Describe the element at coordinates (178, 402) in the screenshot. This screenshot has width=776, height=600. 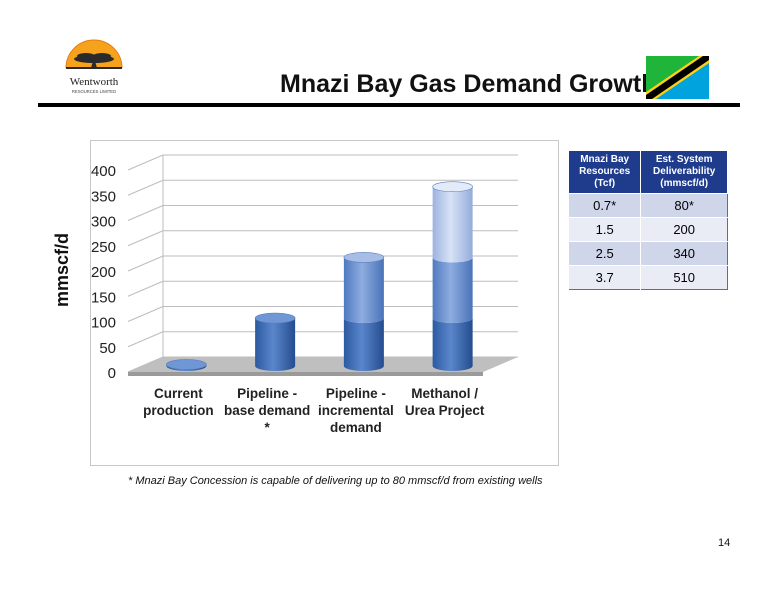
I see `x-tick-label: Current production` at that location.